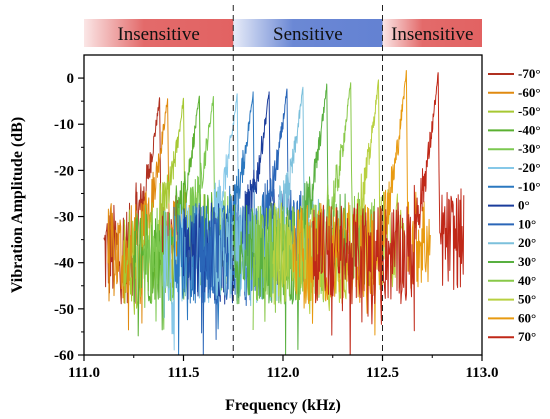 This screenshot has width=550, height=419. What do you see at coordinates (71, 79) in the screenshot?
I see `y-tick-label: 0` at bounding box center [71, 79].